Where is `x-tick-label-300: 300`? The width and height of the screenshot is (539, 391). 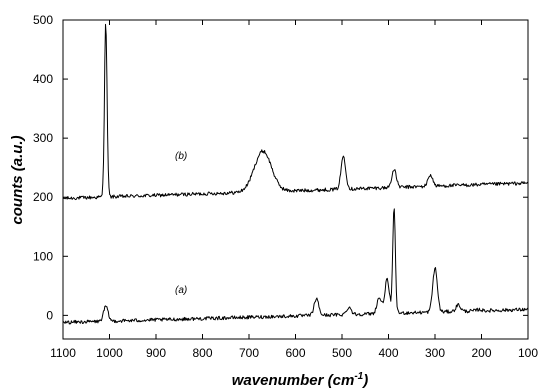 x-tick-label-300: 300 is located at coordinates (435, 353).